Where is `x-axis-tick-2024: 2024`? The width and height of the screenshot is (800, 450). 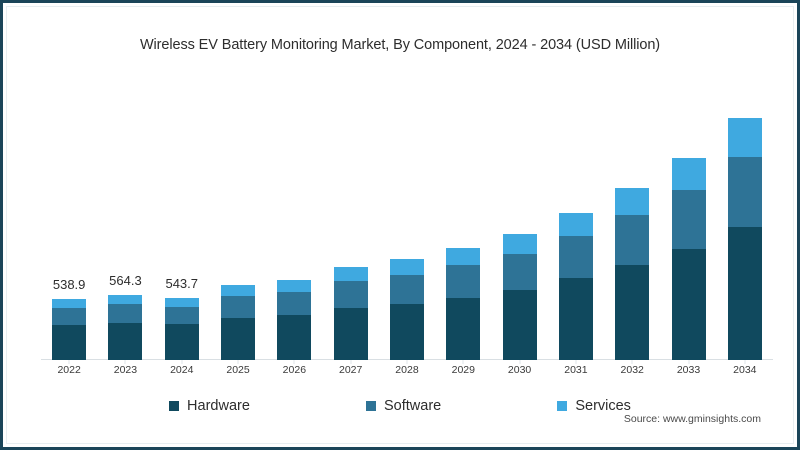
x-axis-tick-2024: 2024 is located at coordinates (182, 370).